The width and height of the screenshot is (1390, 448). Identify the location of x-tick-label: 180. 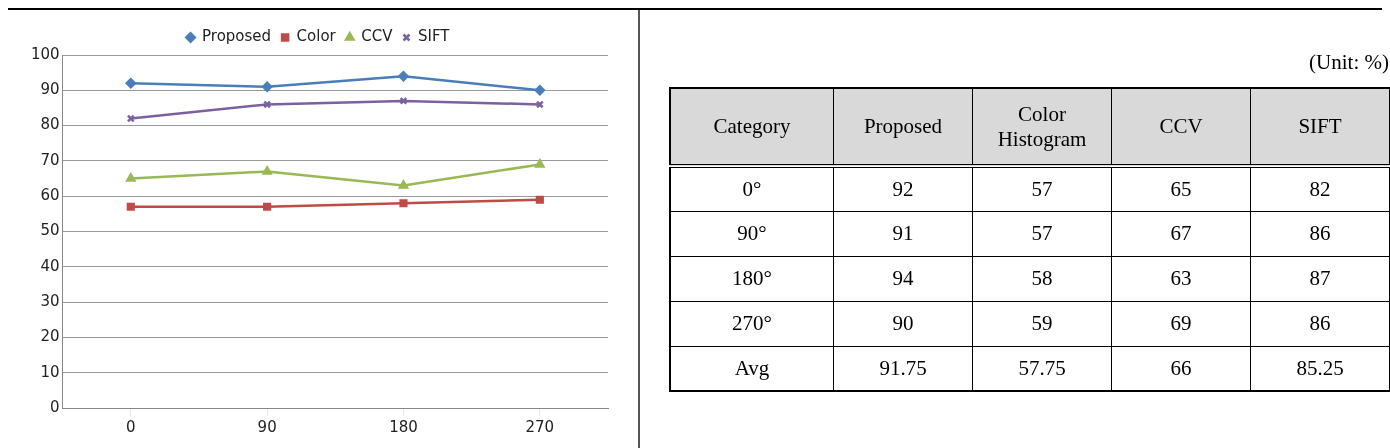
(403, 426).